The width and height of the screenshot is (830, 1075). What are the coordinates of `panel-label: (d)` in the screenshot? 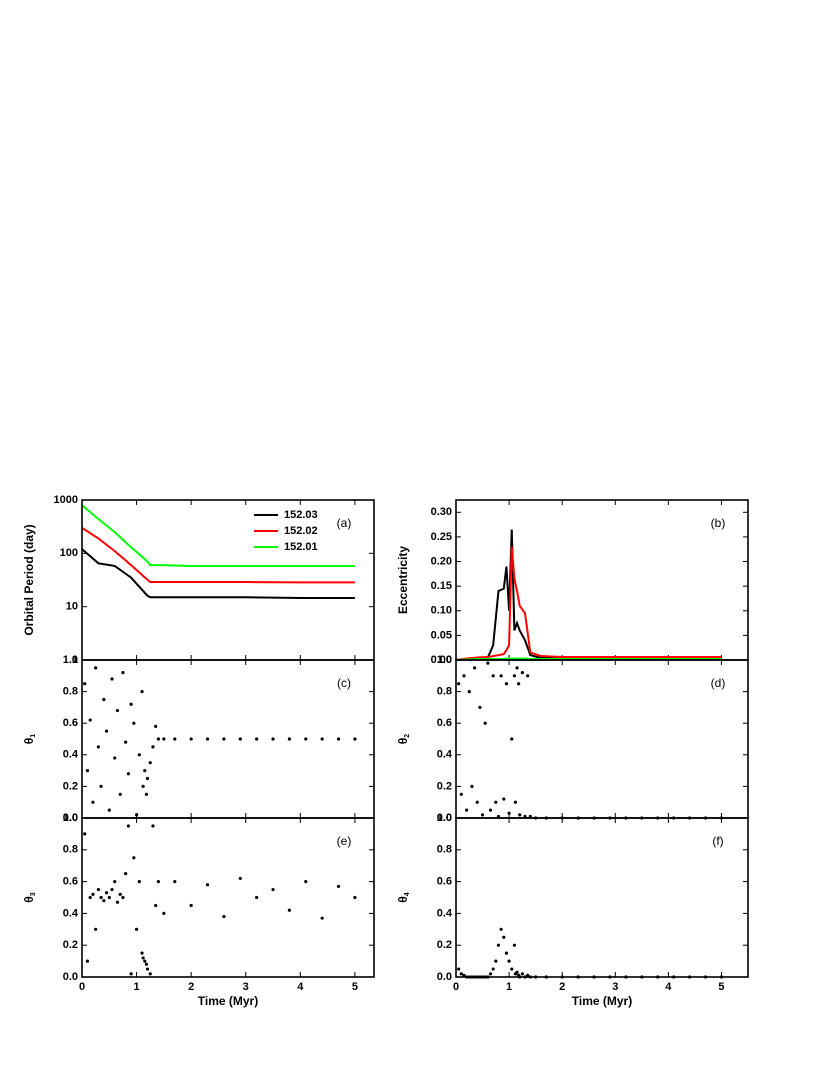 It's located at (718, 683).